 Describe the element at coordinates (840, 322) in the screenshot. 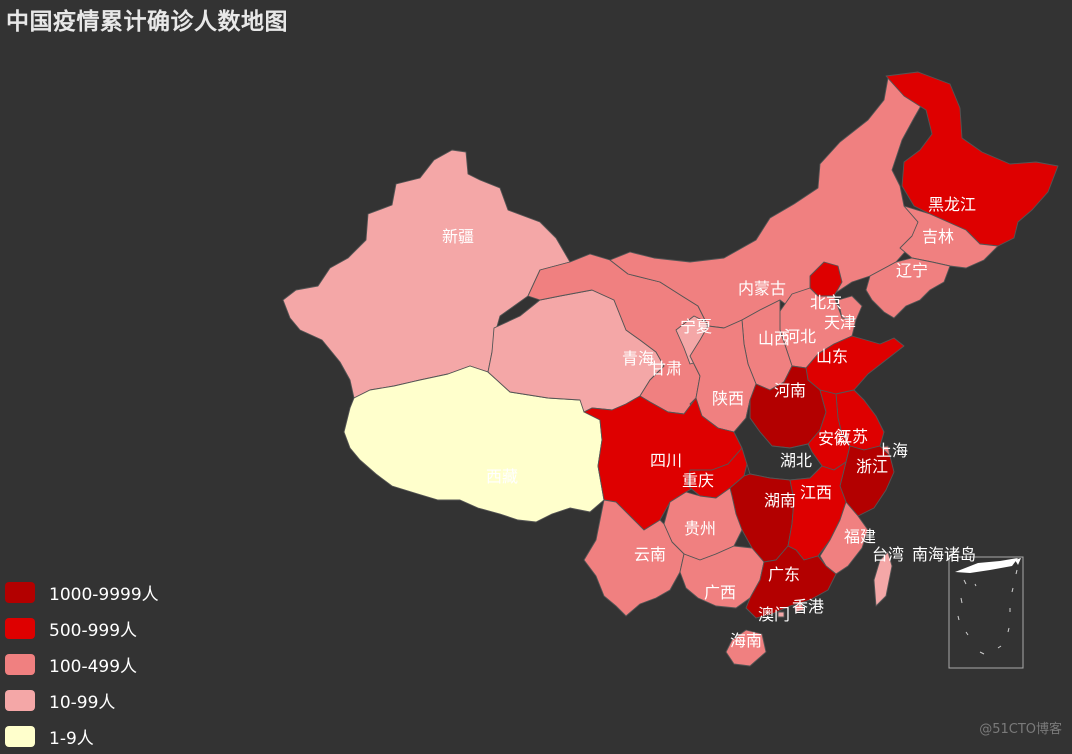

I see `province-label-天津: 天津` at that location.